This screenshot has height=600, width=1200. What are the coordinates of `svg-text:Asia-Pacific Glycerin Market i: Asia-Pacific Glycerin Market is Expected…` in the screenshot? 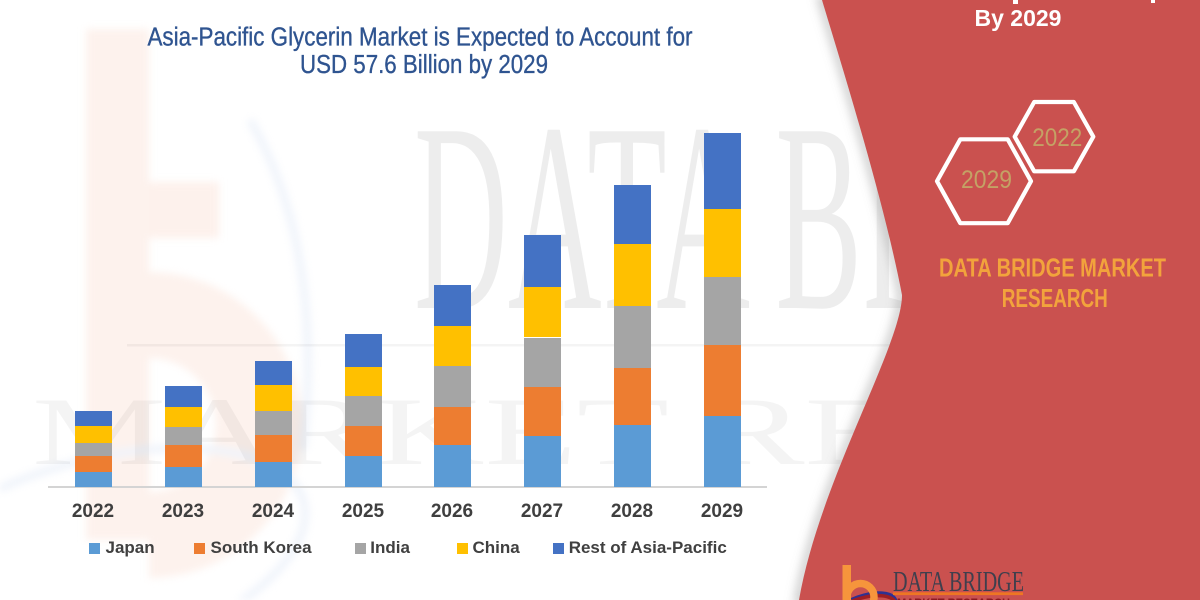 It's located at (420, 37).